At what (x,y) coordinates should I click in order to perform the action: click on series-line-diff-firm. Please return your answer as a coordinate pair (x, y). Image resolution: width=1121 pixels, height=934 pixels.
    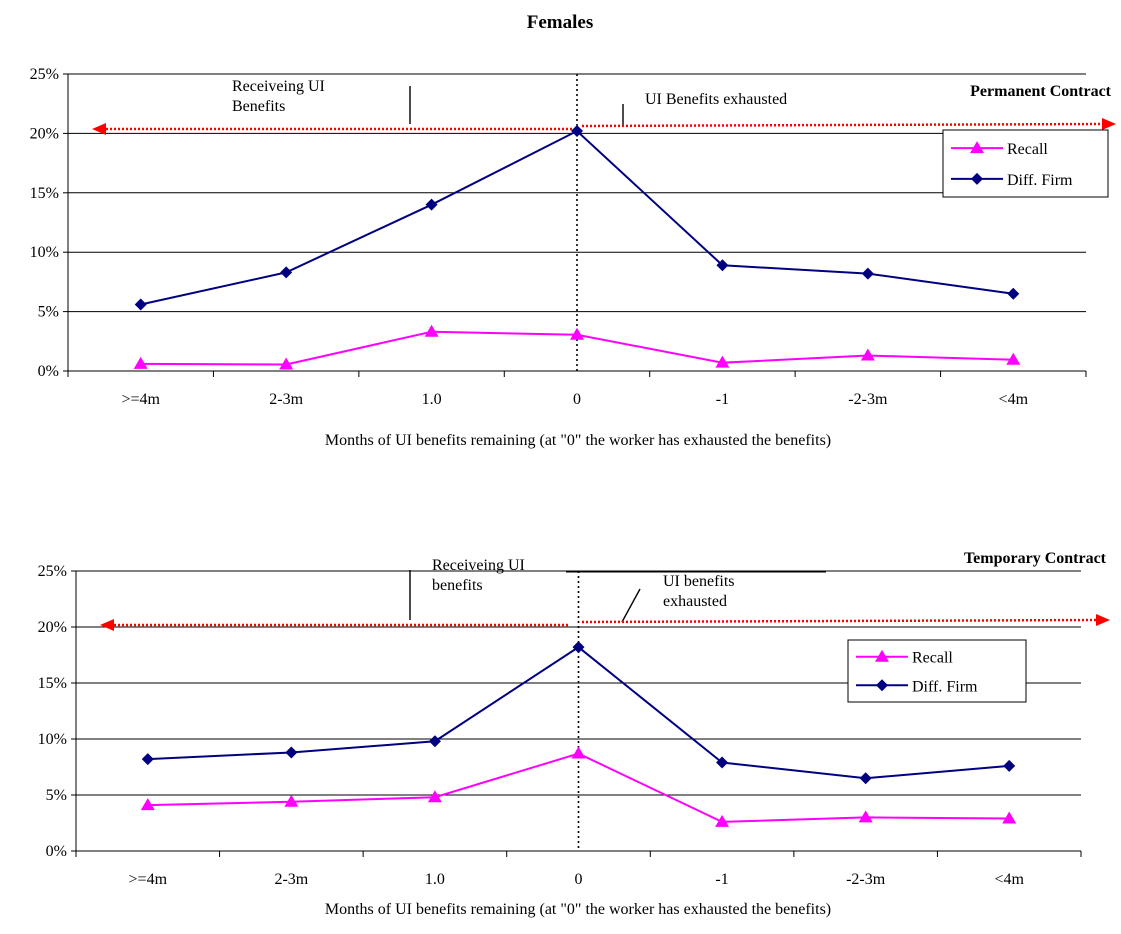
    Looking at the image, I should click on (577, 217).